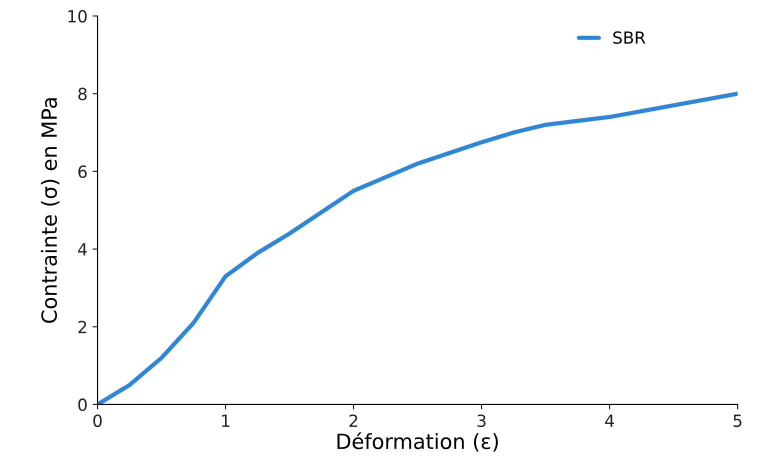 This screenshot has height=457, width=762. What do you see at coordinates (50, 210) in the screenshot?
I see `y-axis-title: Contrainte (σ) en MPa` at bounding box center [50, 210].